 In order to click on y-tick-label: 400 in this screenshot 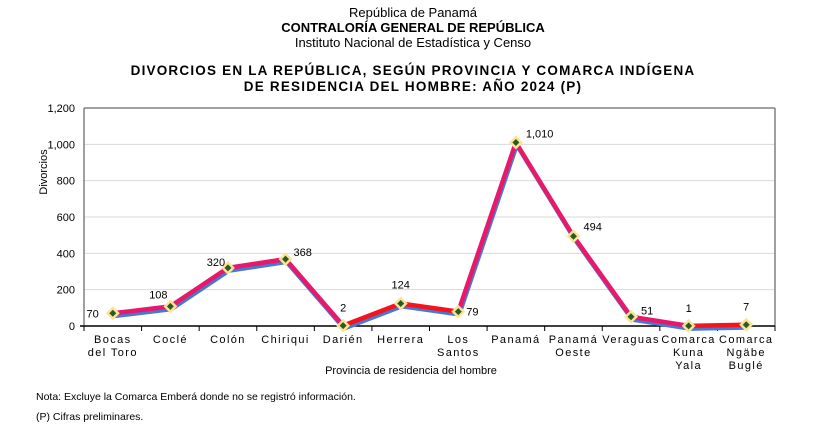, I will do `click(66, 254)`.